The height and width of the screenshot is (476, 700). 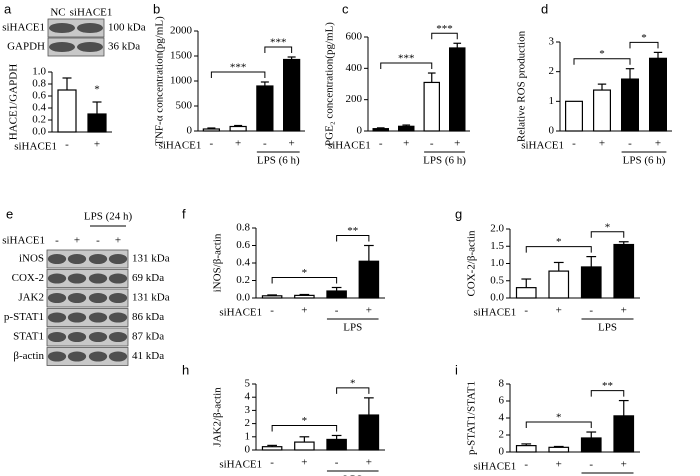 What do you see at coordinates (148, 278) in the screenshot?
I see `size-label: 69 kDa` at bounding box center [148, 278].